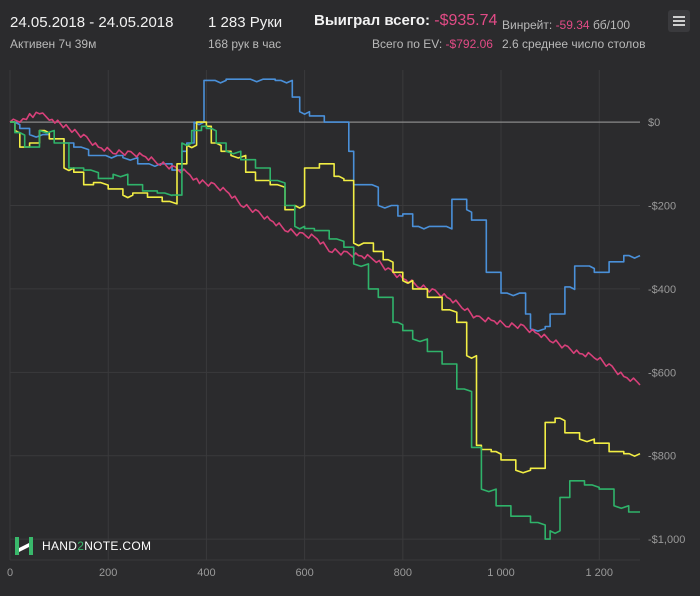 The image size is (700, 596). I want to click on y-tick-label: -$200, so click(662, 207).